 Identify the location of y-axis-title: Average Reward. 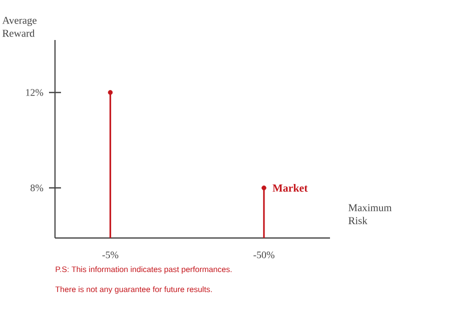
(19, 26).